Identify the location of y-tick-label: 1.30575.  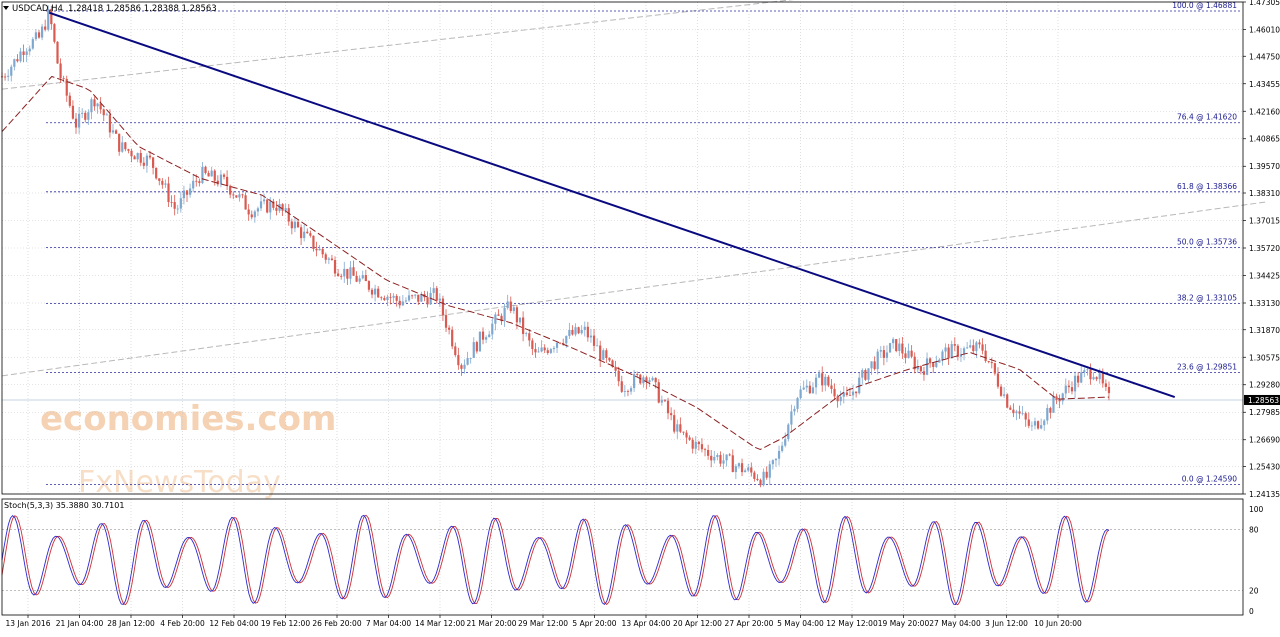
(1264, 357).